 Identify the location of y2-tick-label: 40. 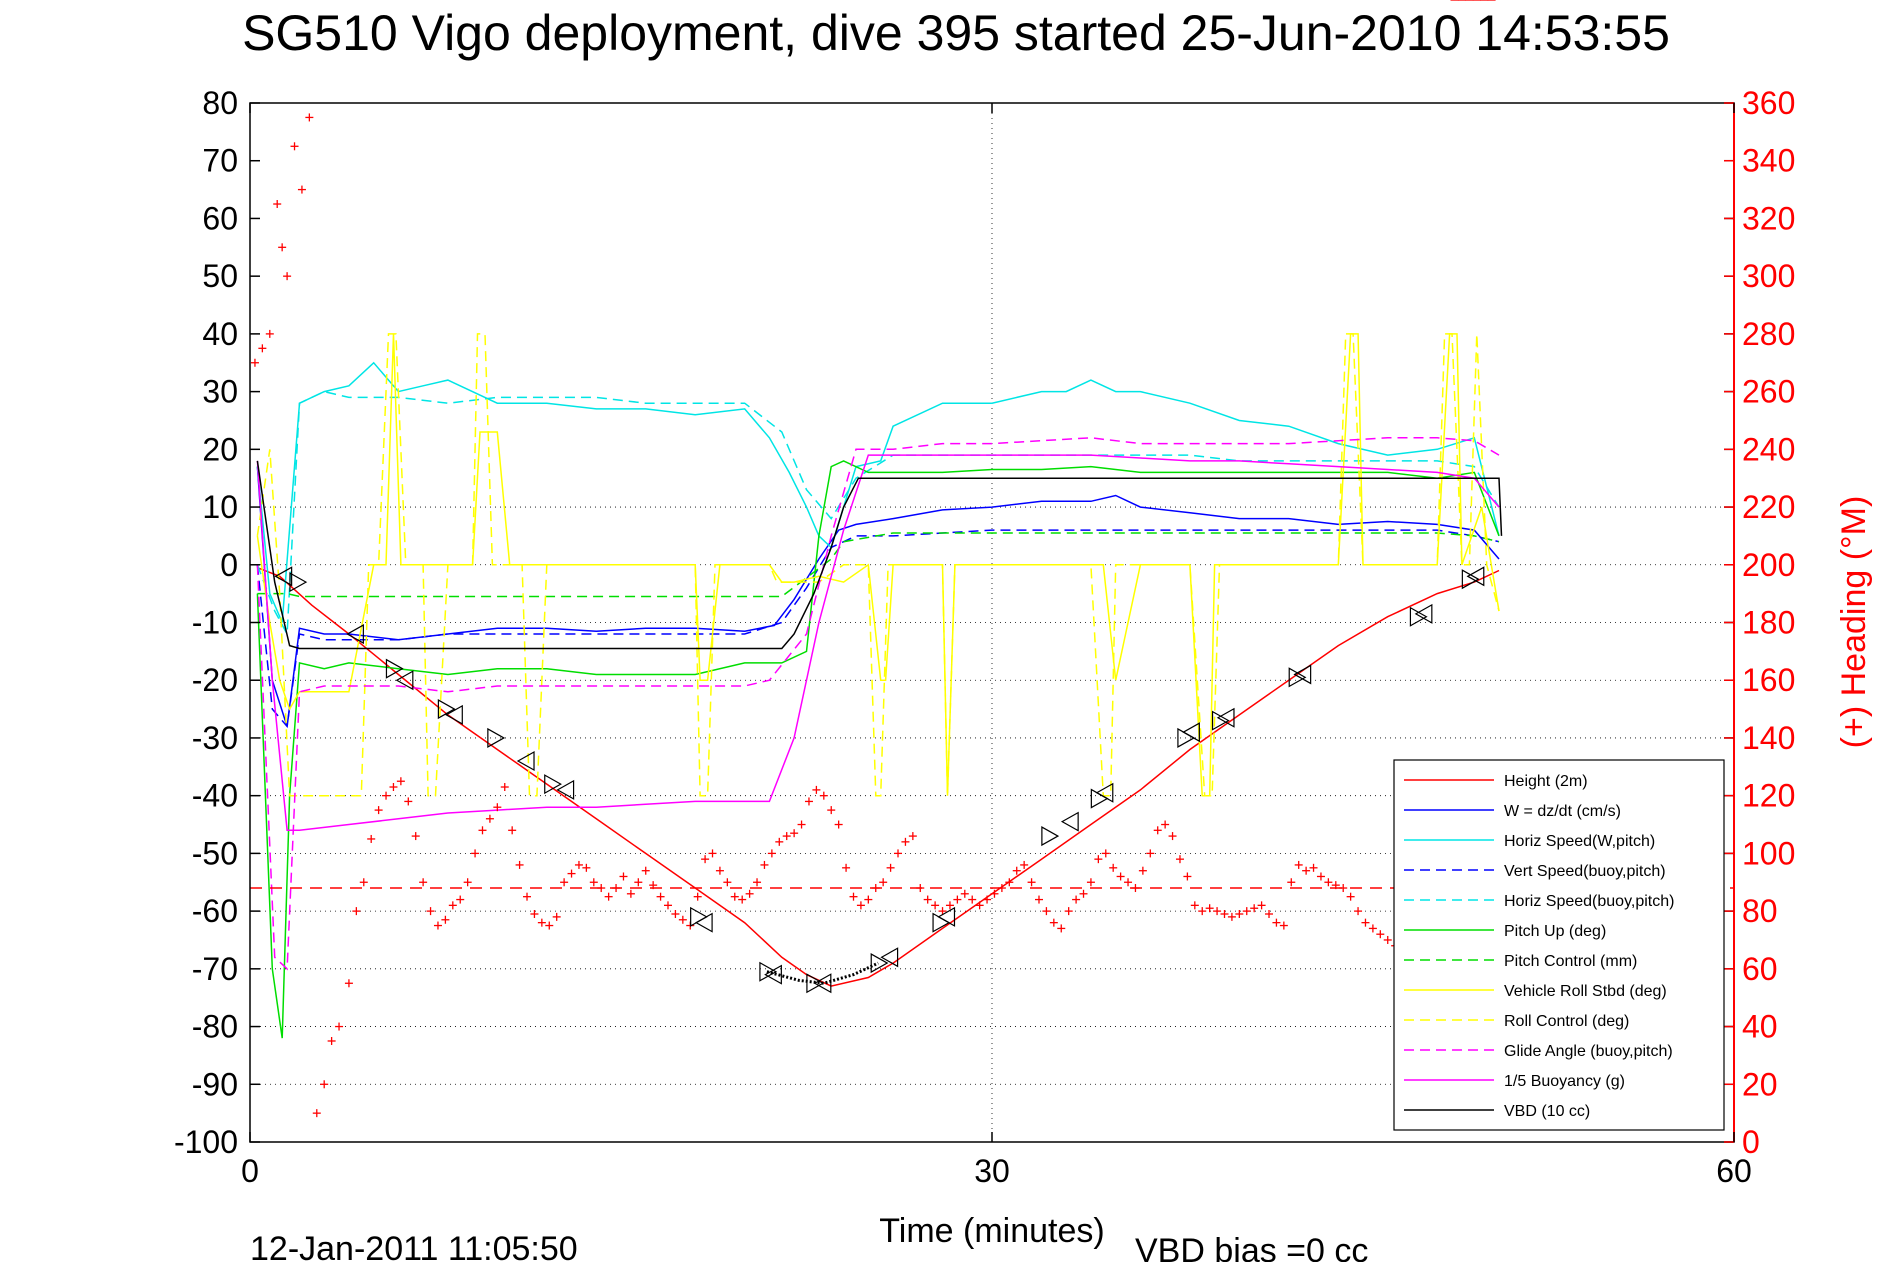
(1760, 1027).